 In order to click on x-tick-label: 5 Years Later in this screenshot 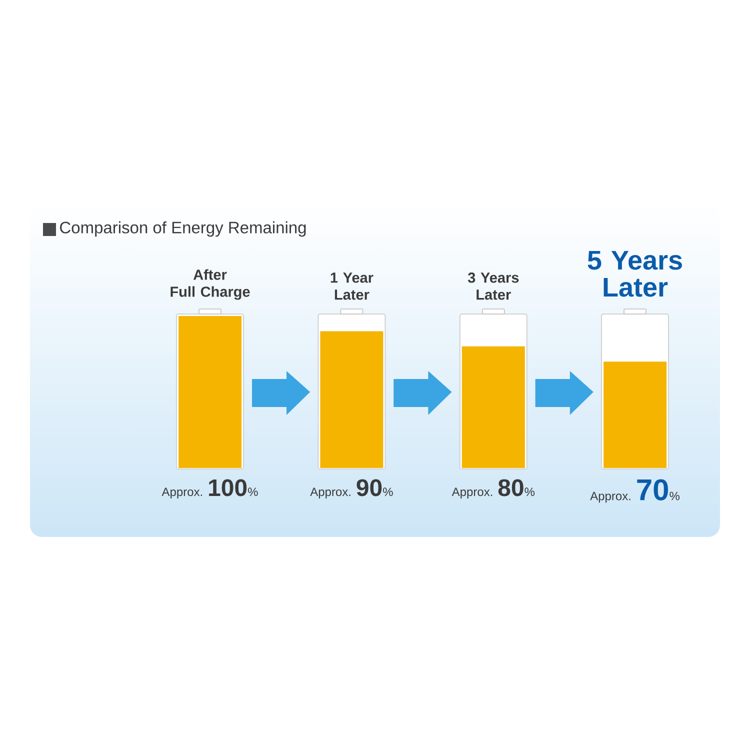, I will do `click(635, 273)`.